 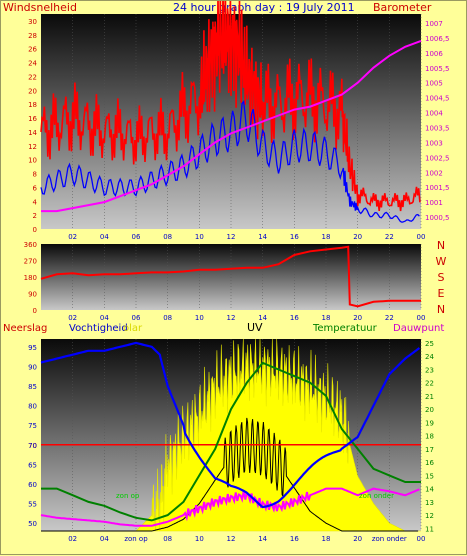 What do you see at coordinates (32, 22) in the screenshot?
I see `wind-y-left-tick-label: 30` at bounding box center [32, 22].